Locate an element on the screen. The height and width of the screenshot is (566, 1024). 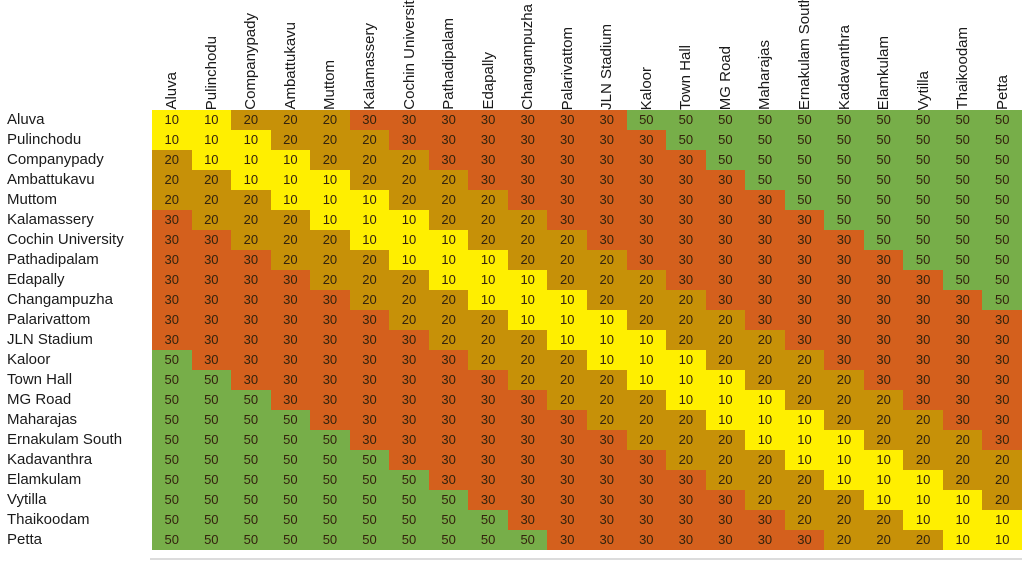
column-header: Edapally is located at coordinates (488, 55).